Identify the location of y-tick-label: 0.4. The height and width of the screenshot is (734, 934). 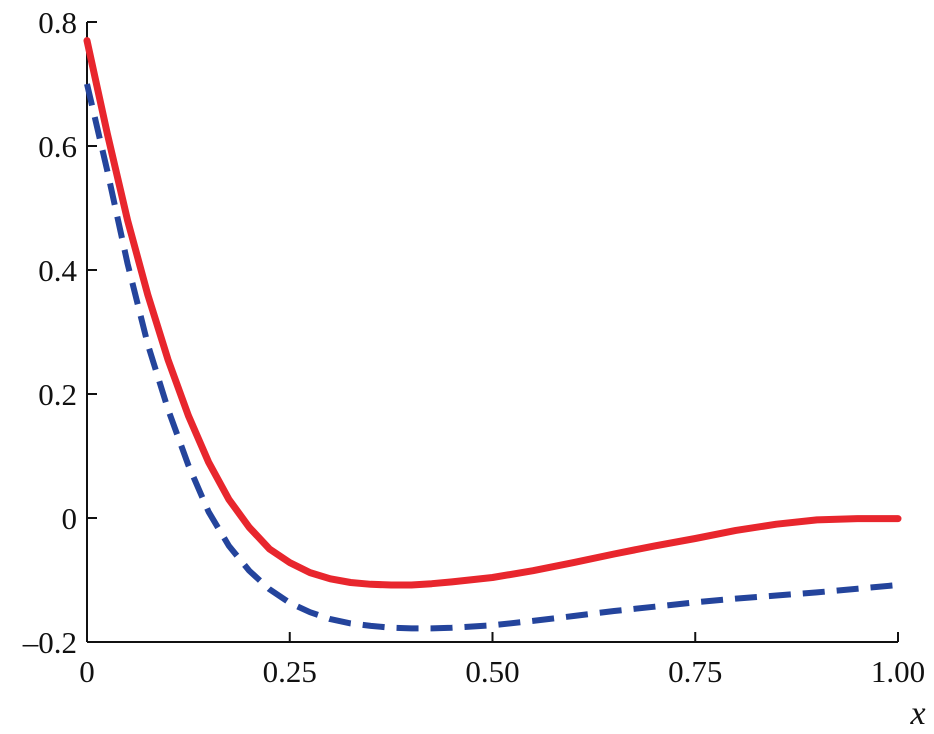
(57, 270).